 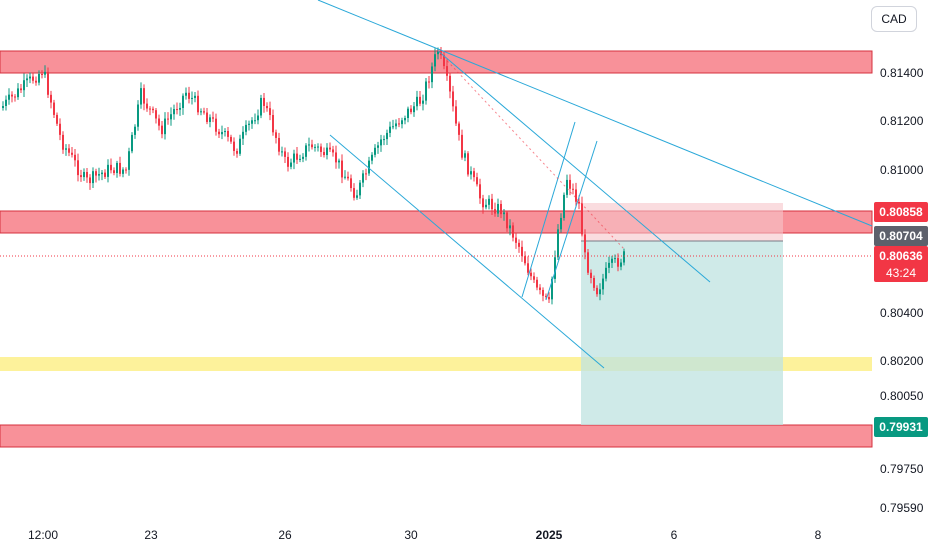 What do you see at coordinates (901, 273) in the screenshot?
I see `price-countdown: 43:24` at bounding box center [901, 273].